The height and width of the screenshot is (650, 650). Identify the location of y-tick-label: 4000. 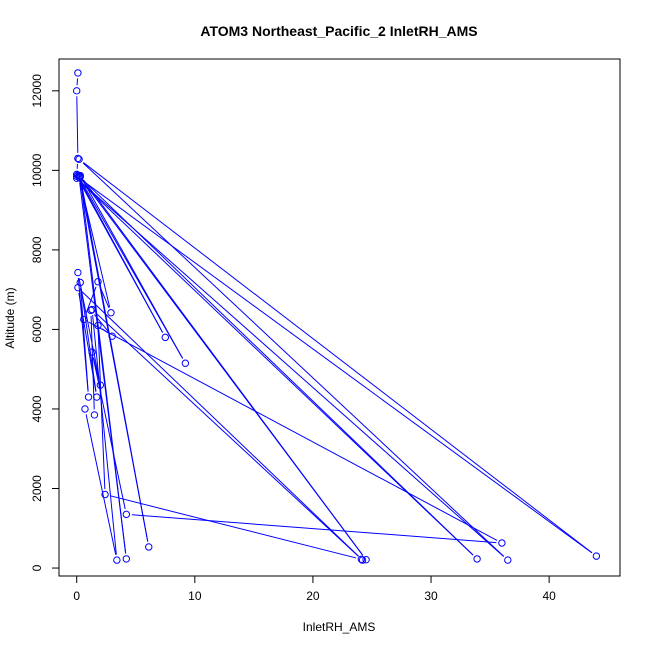
(37, 408).